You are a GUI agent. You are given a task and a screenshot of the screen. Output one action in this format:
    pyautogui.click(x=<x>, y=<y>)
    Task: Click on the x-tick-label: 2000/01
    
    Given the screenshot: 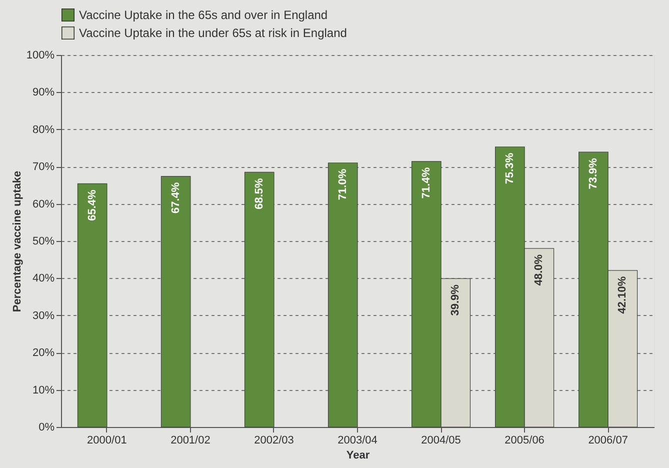 What is the action you would take?
    pyautogui.click(x=107, y=440)
    